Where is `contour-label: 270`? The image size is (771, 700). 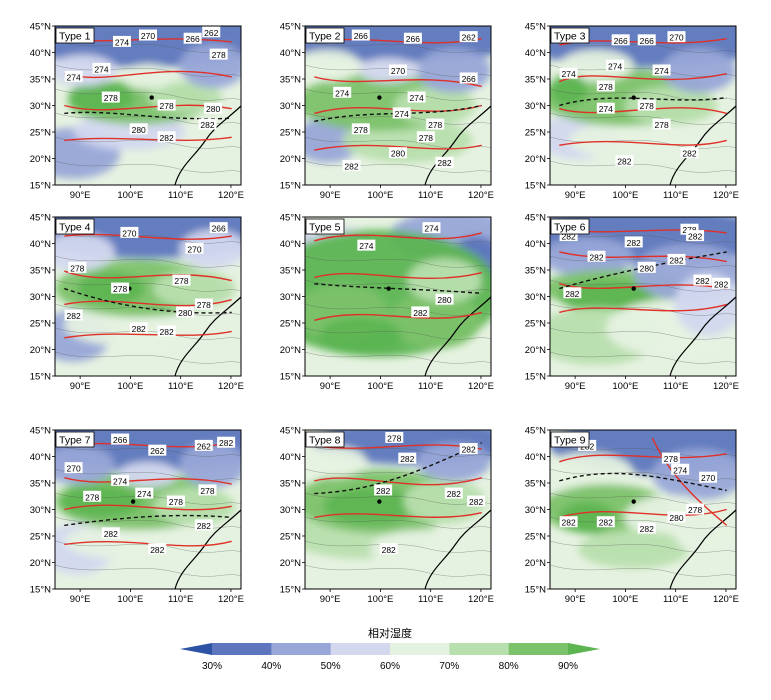
contour-label: 270 is located at coordinates (194, 249).